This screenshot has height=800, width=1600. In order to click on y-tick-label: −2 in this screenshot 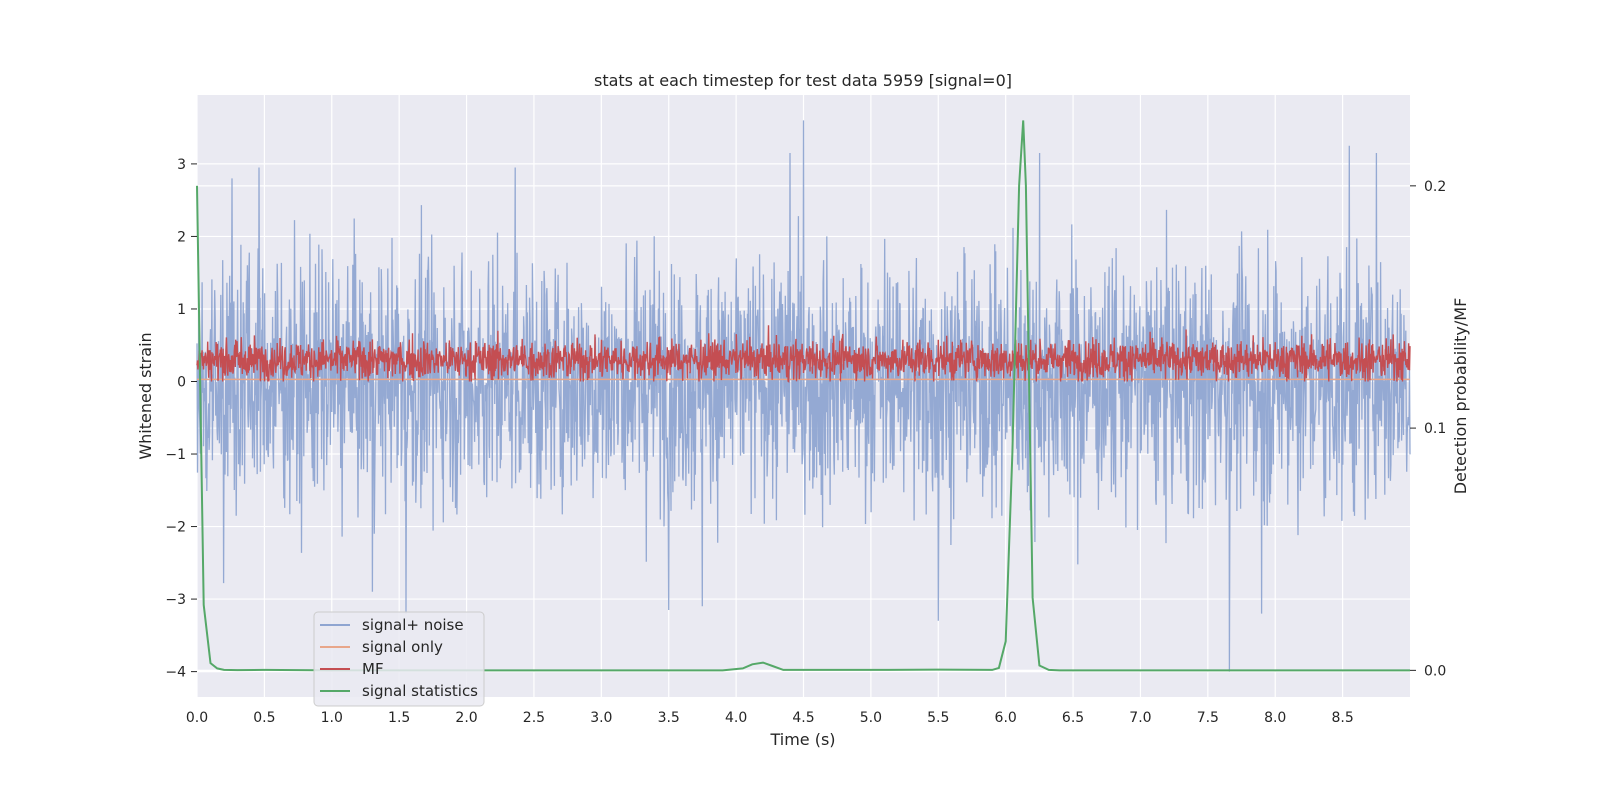, I will do `click(175, 528)`.